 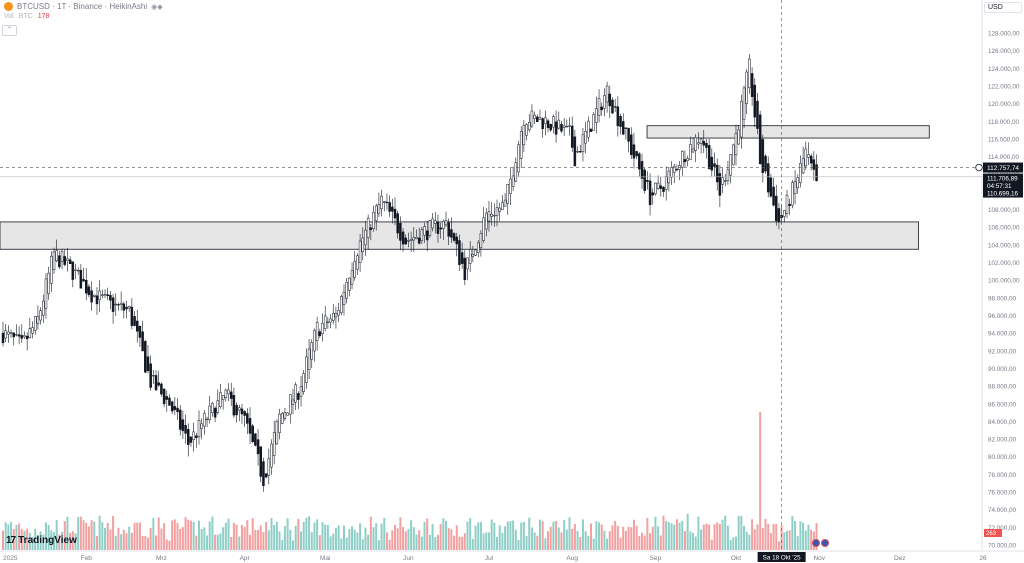 What do you see at coordinates (820, 543) in the screenshot?
I see `market-flags` at bounding box center [820, 543].